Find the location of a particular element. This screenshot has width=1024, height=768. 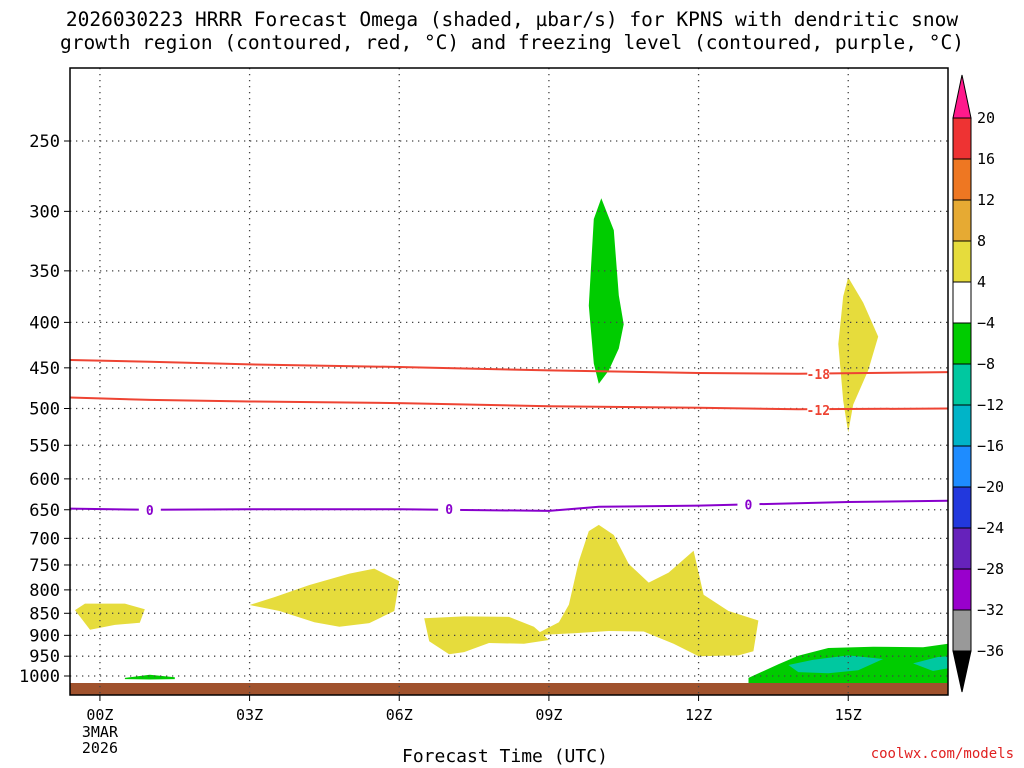

contour--18 is located at coordinates (509, 367).